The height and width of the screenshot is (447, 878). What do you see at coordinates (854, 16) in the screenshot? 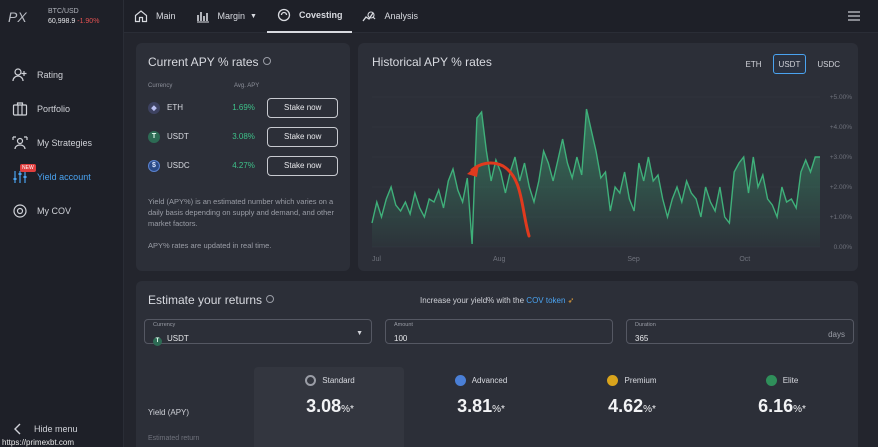
I see `hamburger-menu-icon` at bounding box center [854, 16].